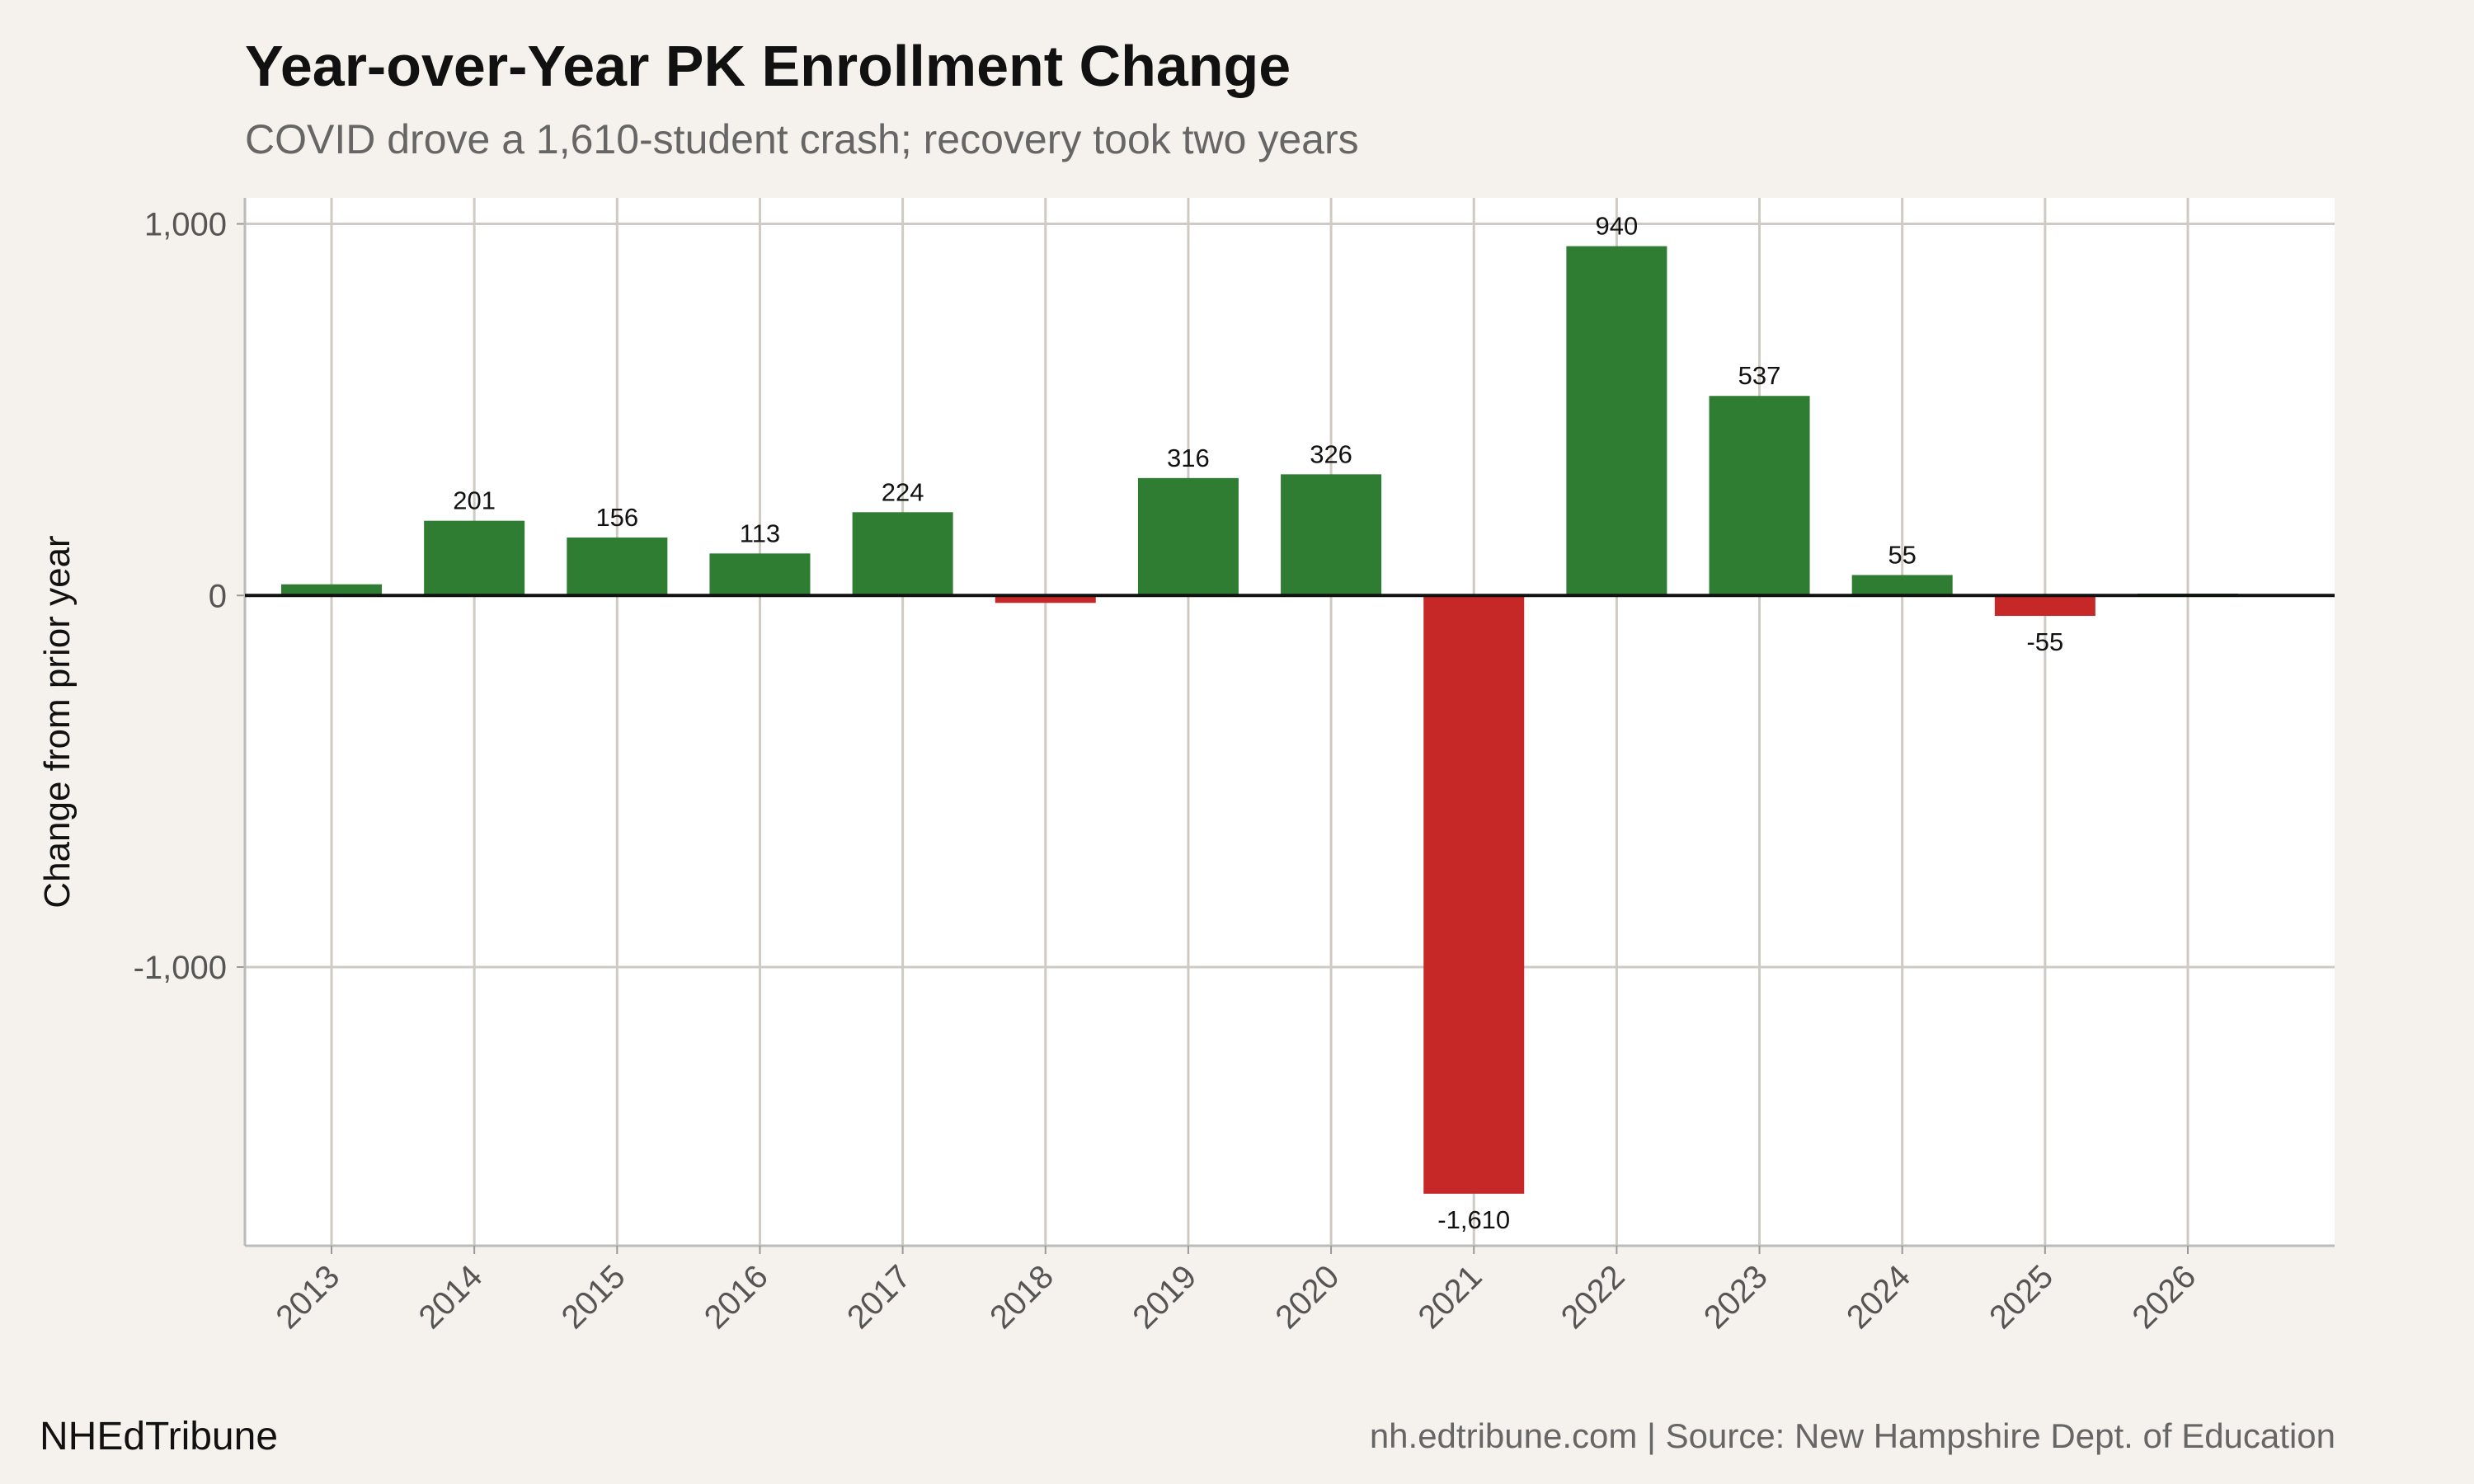 The height and width of the screenshot is (1484, 2474). I want to click on data-label: 537, so click(1759, 375).